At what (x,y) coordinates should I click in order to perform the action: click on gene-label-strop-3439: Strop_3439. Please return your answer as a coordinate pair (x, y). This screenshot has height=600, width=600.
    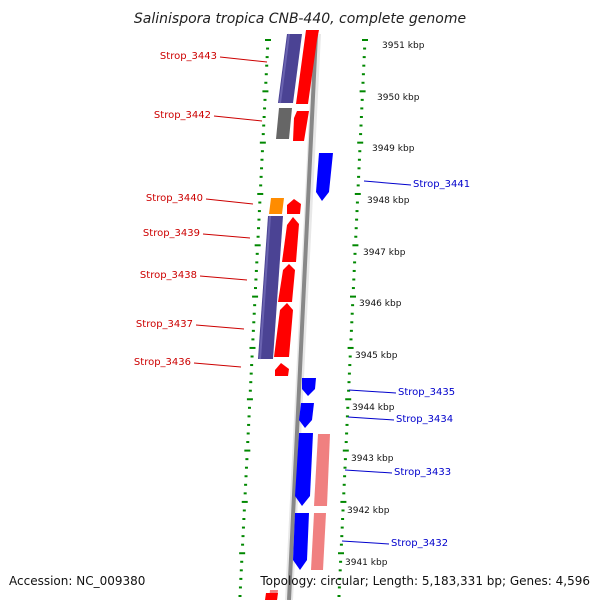
    Looking at the image, I should click on (171, 233).